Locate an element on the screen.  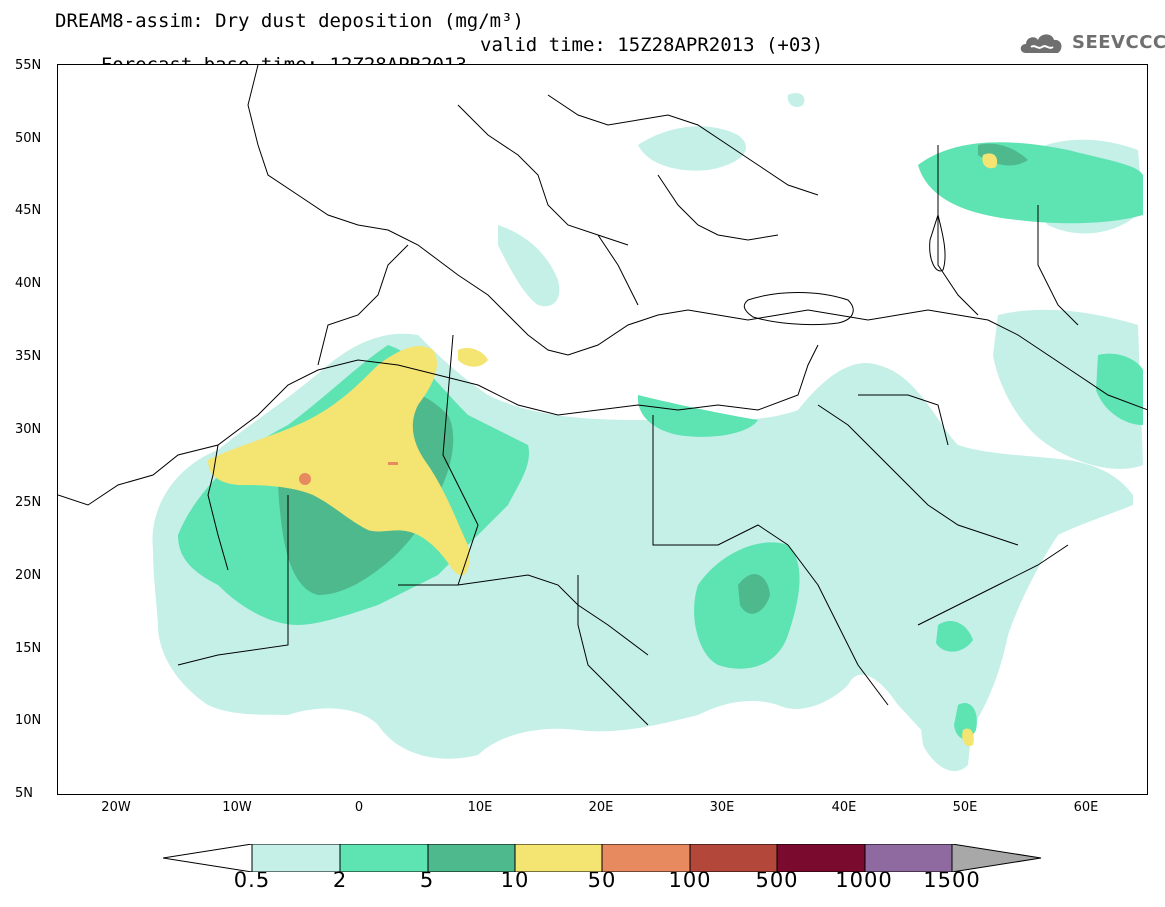
logo-text: SEEVCCC is located at coordinates (1118, 42).